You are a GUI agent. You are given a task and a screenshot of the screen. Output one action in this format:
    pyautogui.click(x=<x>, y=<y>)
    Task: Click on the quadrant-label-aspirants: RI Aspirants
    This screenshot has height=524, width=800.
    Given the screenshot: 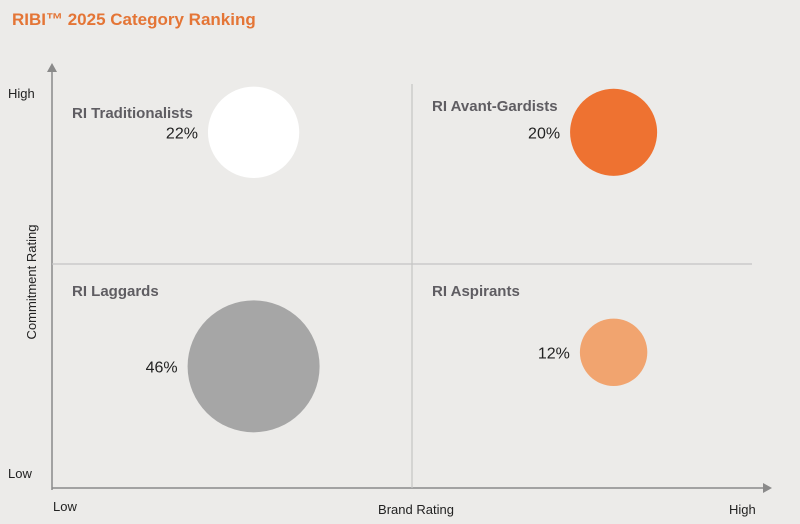 What is the action you would take?
    pyautogui.click(x=476, y=291)
    